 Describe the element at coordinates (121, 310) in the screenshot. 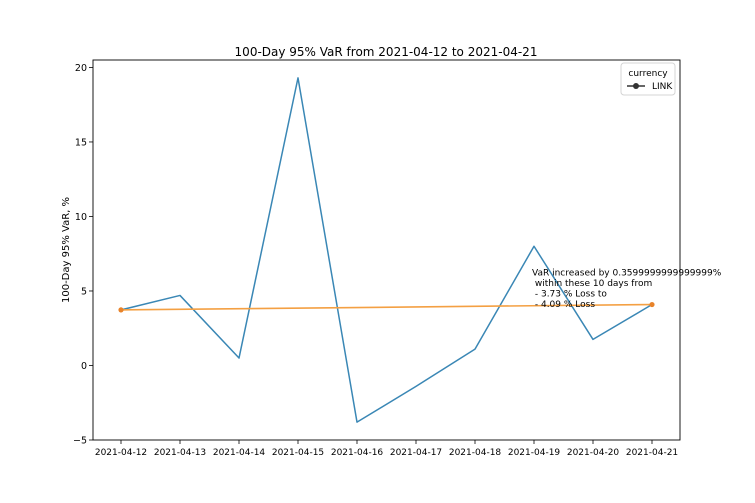

I see `trend-start-point` at that location.